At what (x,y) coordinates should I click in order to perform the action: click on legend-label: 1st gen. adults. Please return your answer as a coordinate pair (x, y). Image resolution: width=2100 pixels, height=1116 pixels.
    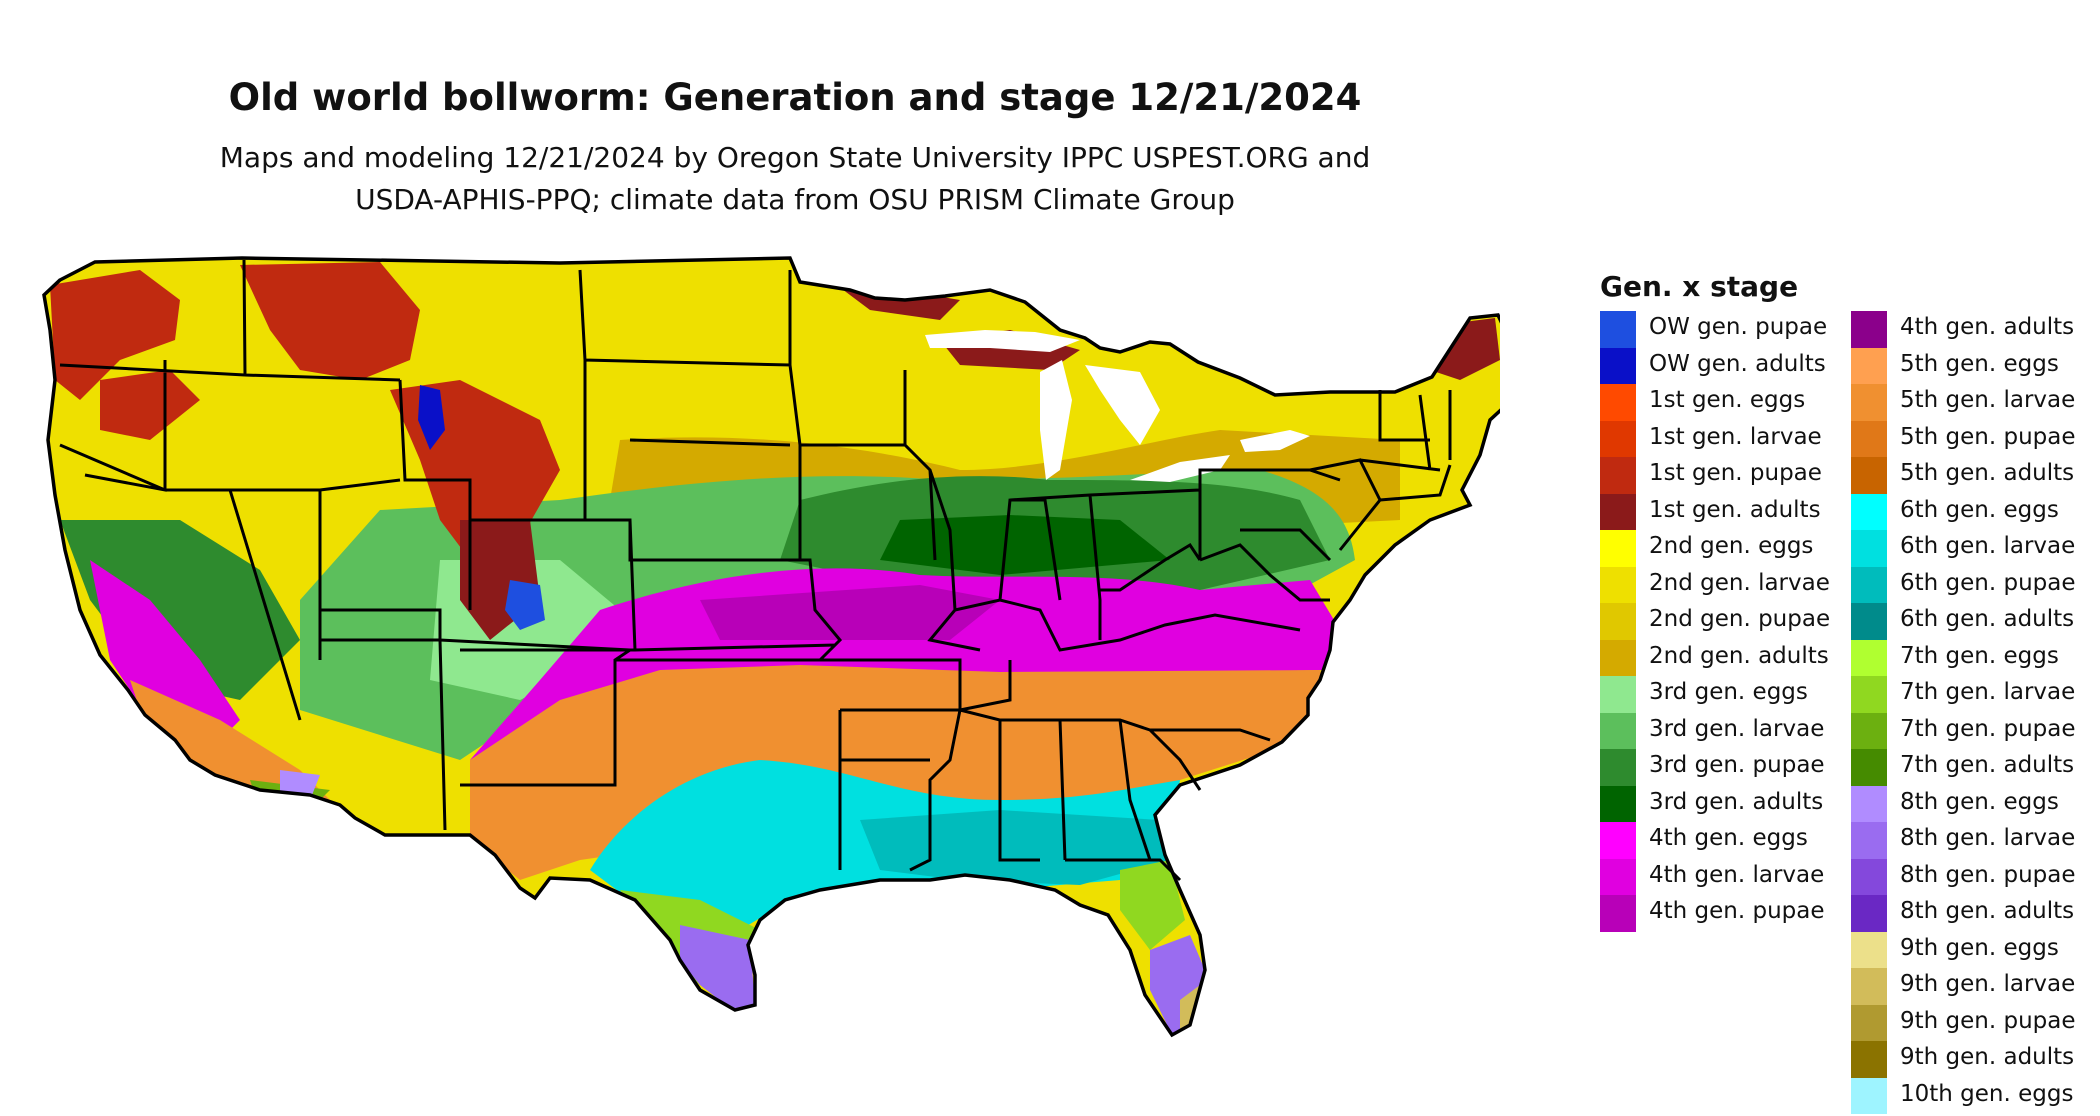
    Looking at the image, I should click on (1735, 509).